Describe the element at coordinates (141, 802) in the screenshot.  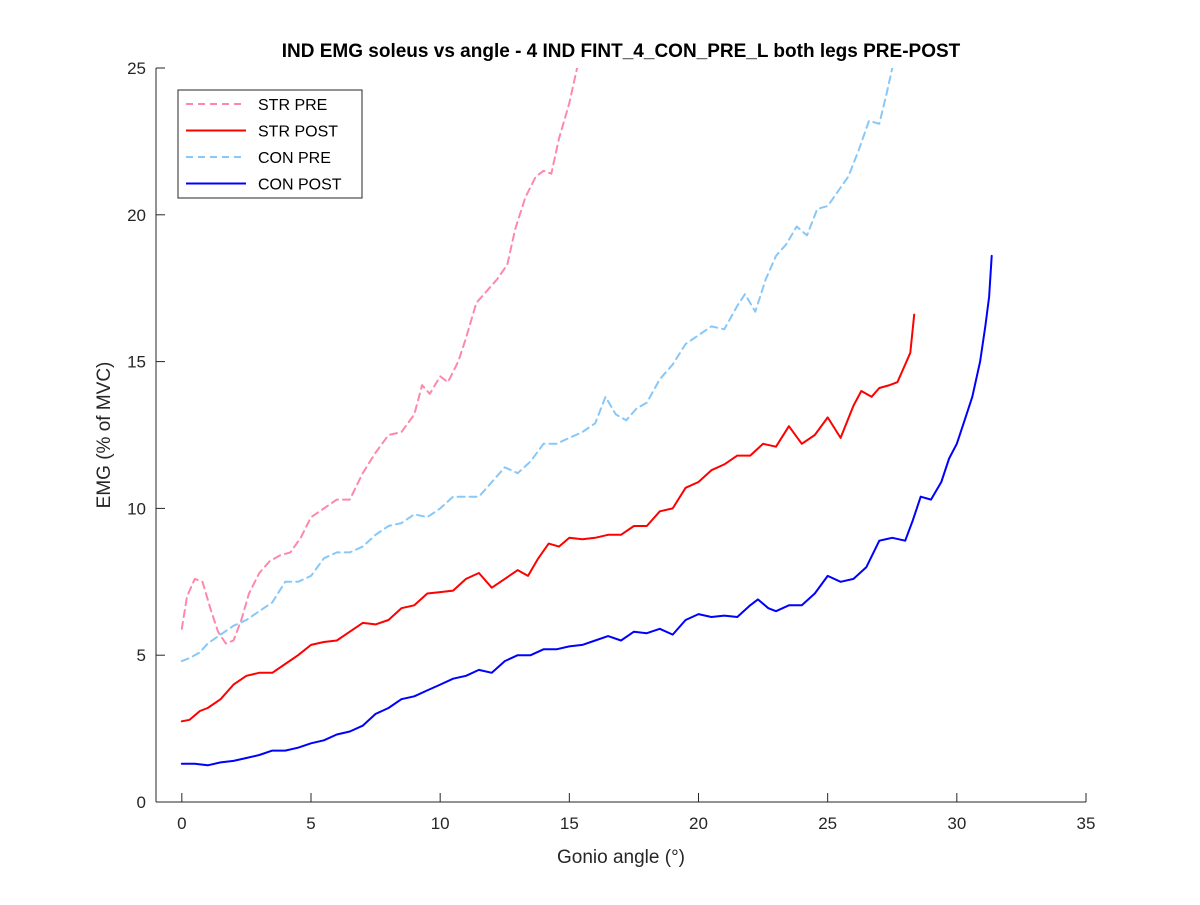
I see `y-tick-label: 0` at that location.